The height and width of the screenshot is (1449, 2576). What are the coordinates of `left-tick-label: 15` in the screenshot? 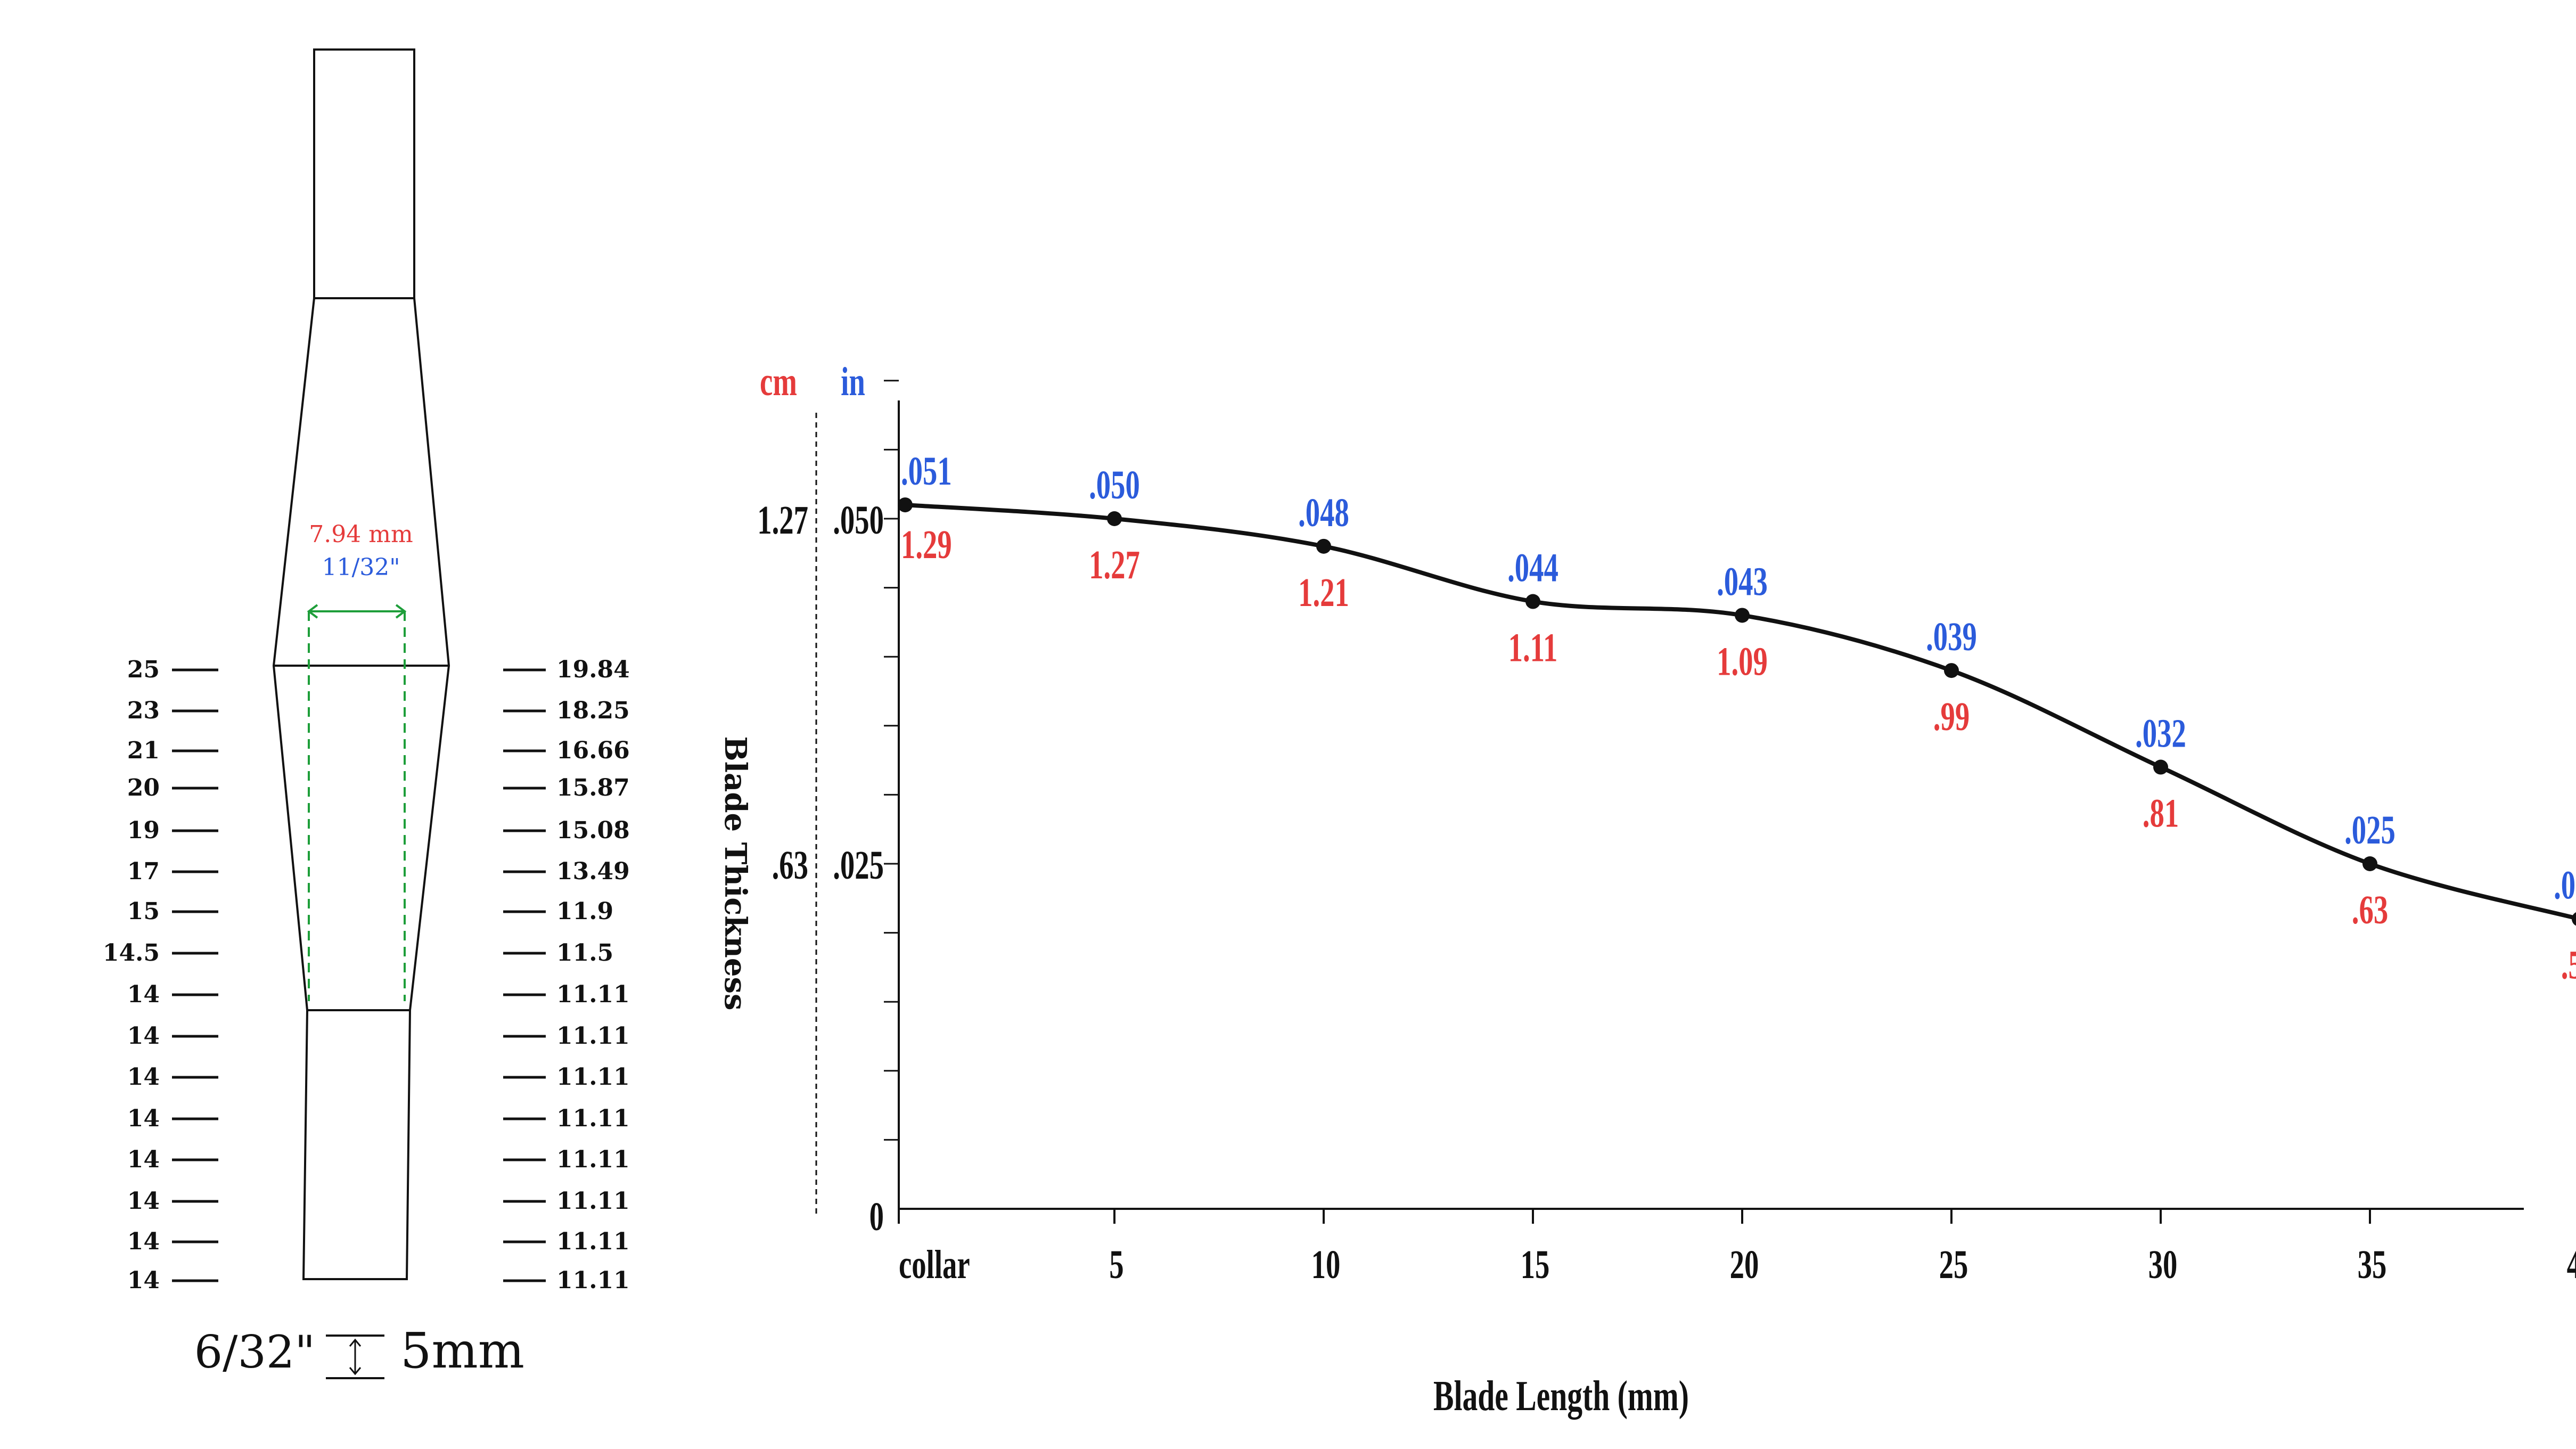 It's located at (143, 911).